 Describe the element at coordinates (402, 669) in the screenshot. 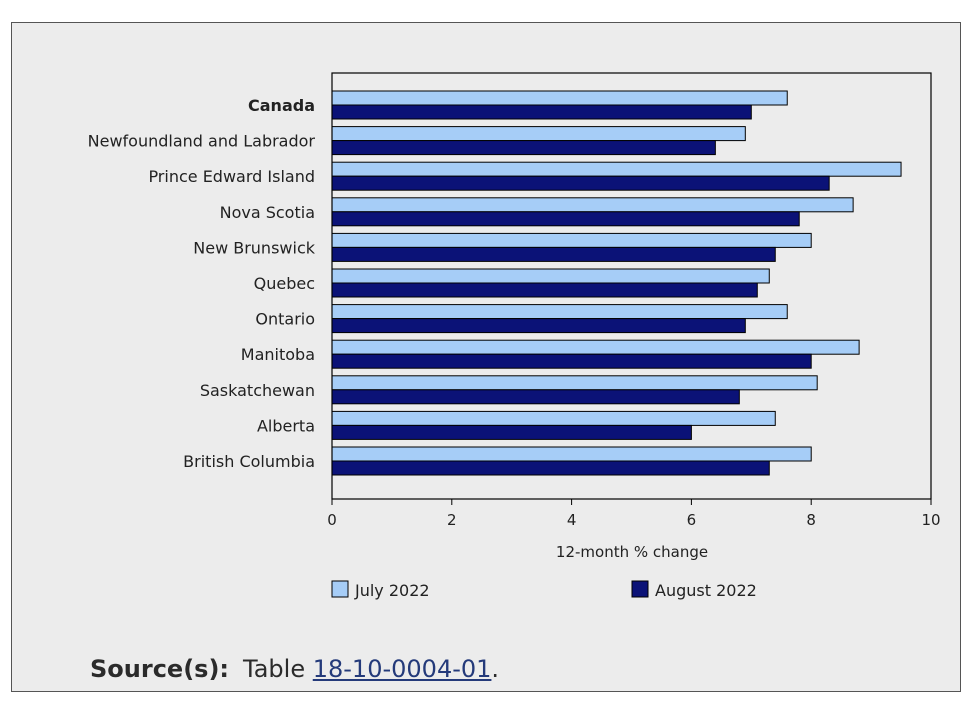

I see `source-table-link: 18-10-0004-01` at that location.